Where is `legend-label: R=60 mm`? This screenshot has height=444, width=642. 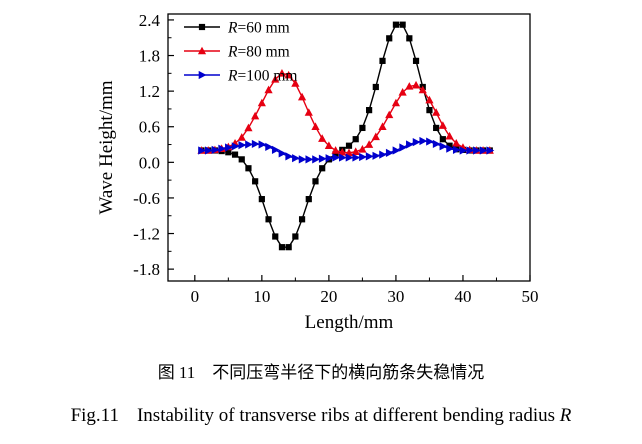 legend-label: R=60 mm is located at coordinates (258, 28).